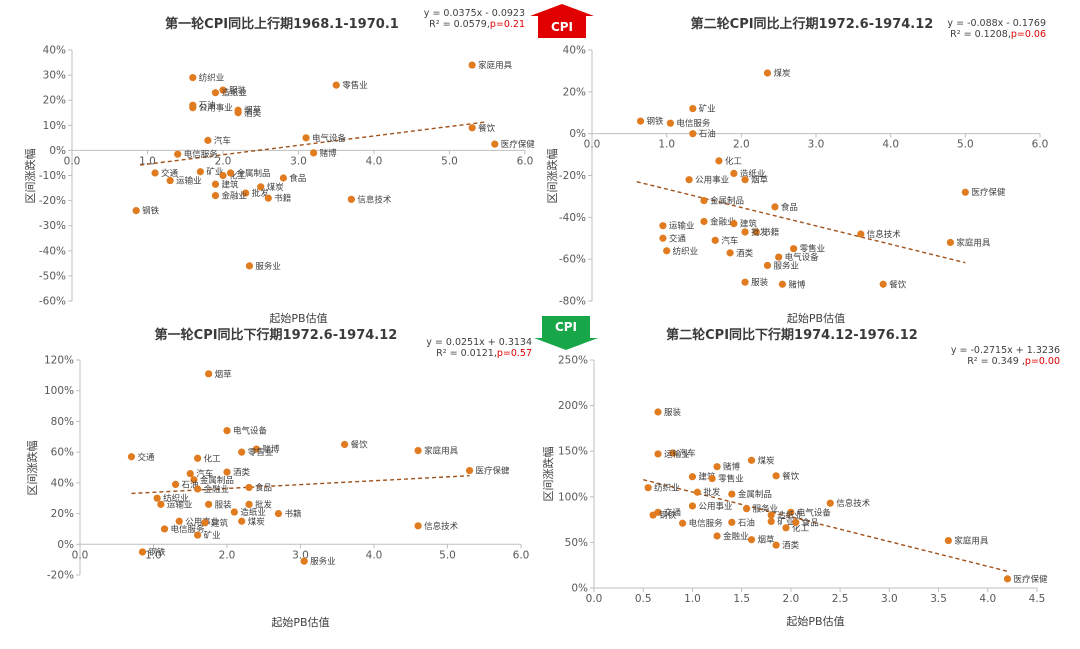  Describe the element at coordinates (1037, 599) in the screenshot. I see `x-tick-label: 4.5` at that location.